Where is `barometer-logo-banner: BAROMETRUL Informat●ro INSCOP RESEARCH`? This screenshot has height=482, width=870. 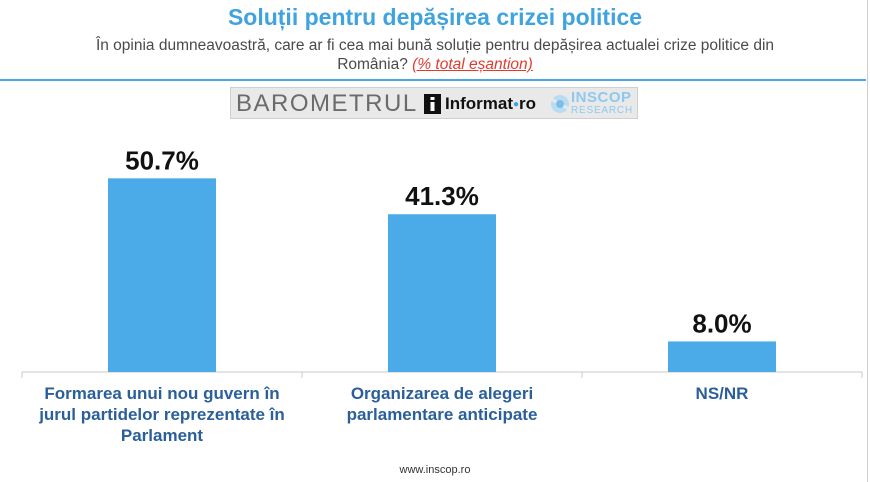 barometer-logo-banner: BAROMETRUL Informat●ro INSCOP RESEARCH is located at coordinates (434, 103).